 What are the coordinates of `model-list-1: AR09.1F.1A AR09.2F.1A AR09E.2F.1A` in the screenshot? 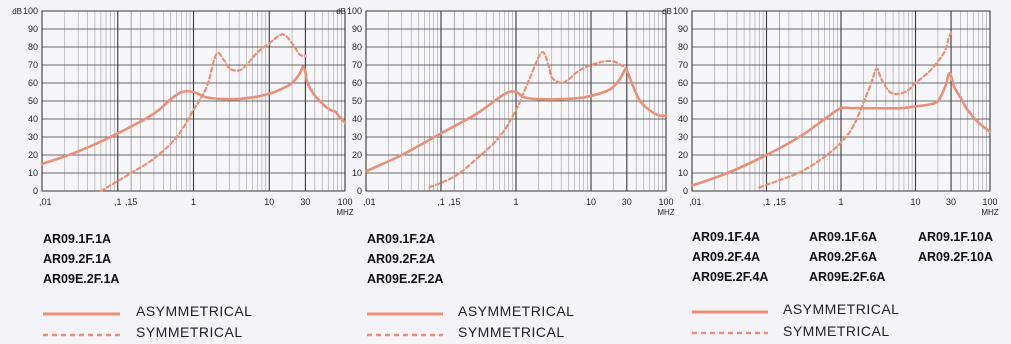 It's located at (81, 259).